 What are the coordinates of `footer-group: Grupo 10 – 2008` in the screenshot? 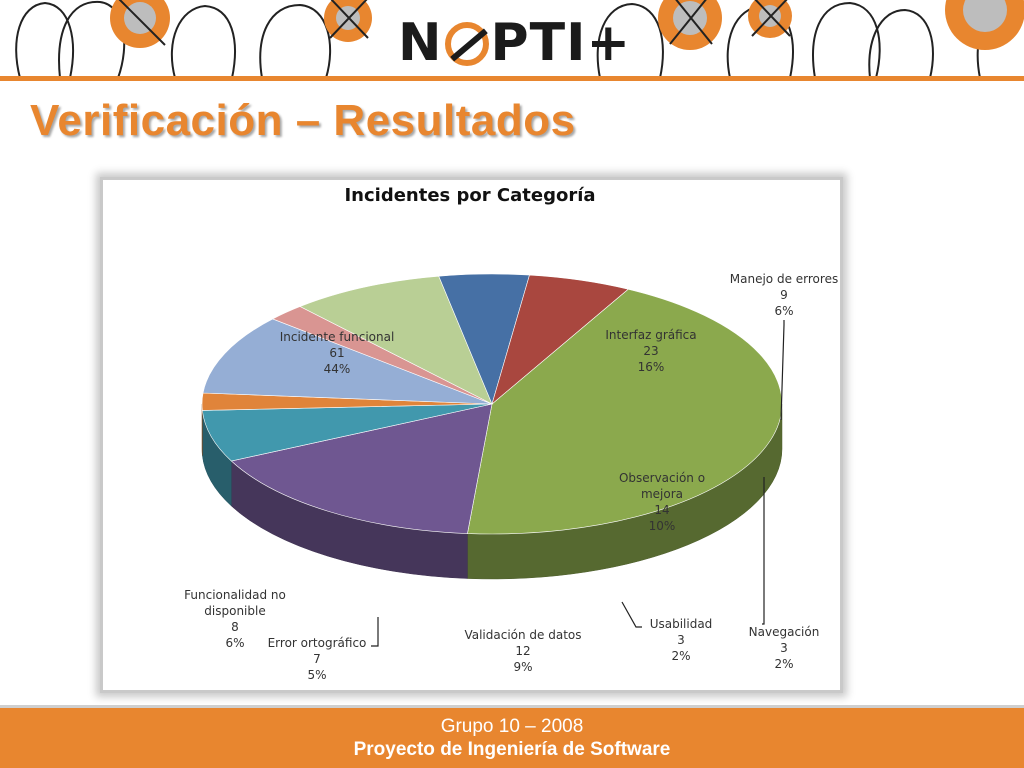 It's located at (512, 726).